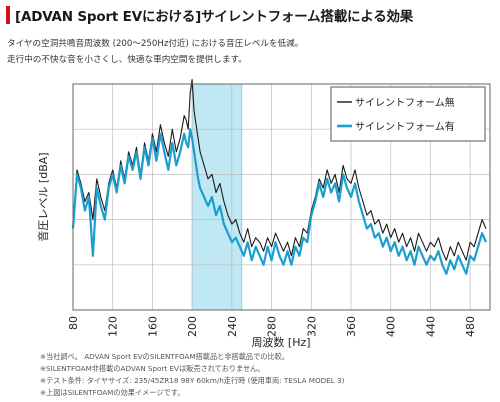  Describe the element at coordinates (405, 102) in the screenshot. I see `legend-label-without: サイレントフォーム無` at that location.